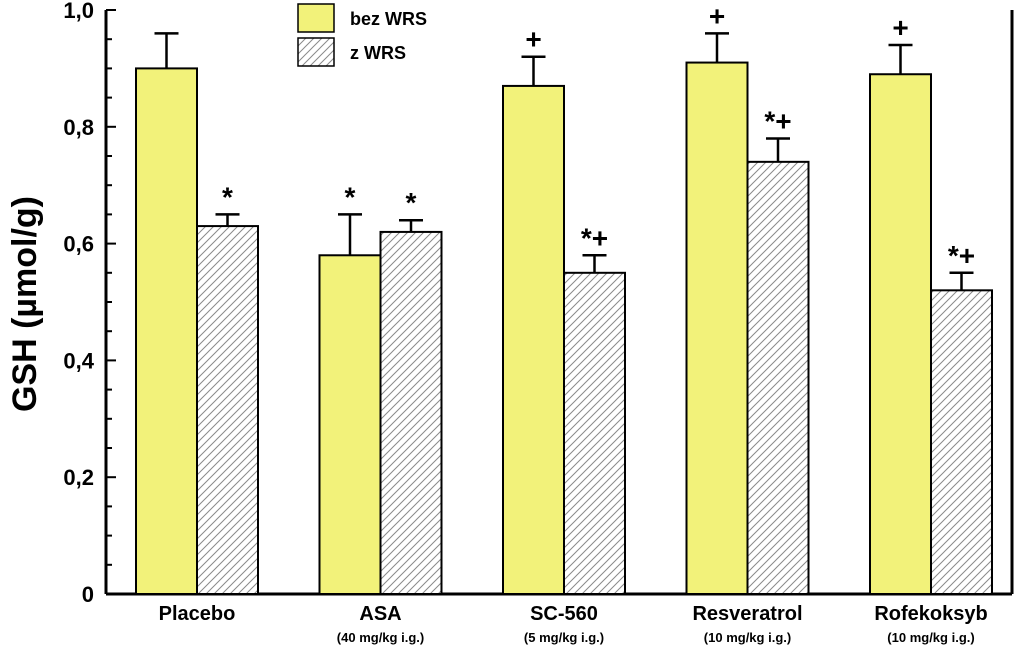 The image size is (1024, 647). What do you see at coordinates (930, 614) in the screenshot?
I see `x-tick-label: Rofekoksyb` at bounding box center [930, 614].